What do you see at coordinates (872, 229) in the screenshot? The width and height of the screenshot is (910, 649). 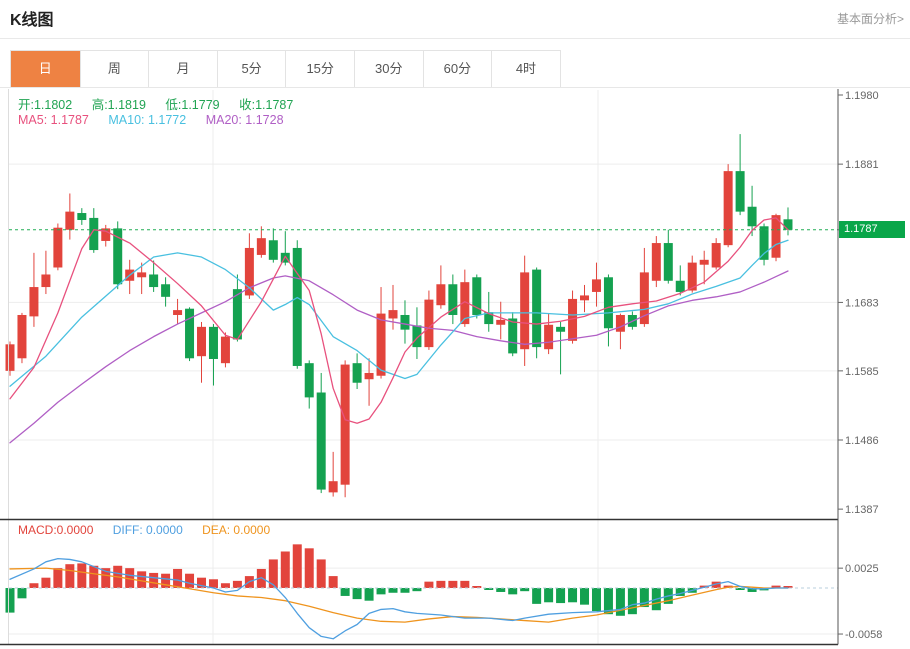 I see `current-price-tag: 1.1787` at bounding box center [872, 229].